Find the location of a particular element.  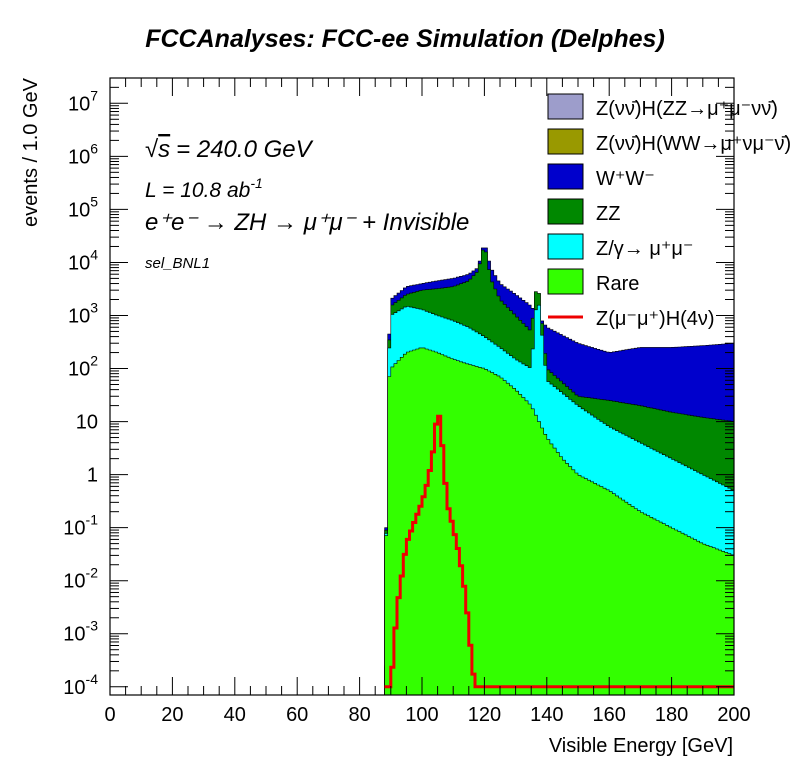

y-tick-label: 10³ is located at coordinates (83, 313).